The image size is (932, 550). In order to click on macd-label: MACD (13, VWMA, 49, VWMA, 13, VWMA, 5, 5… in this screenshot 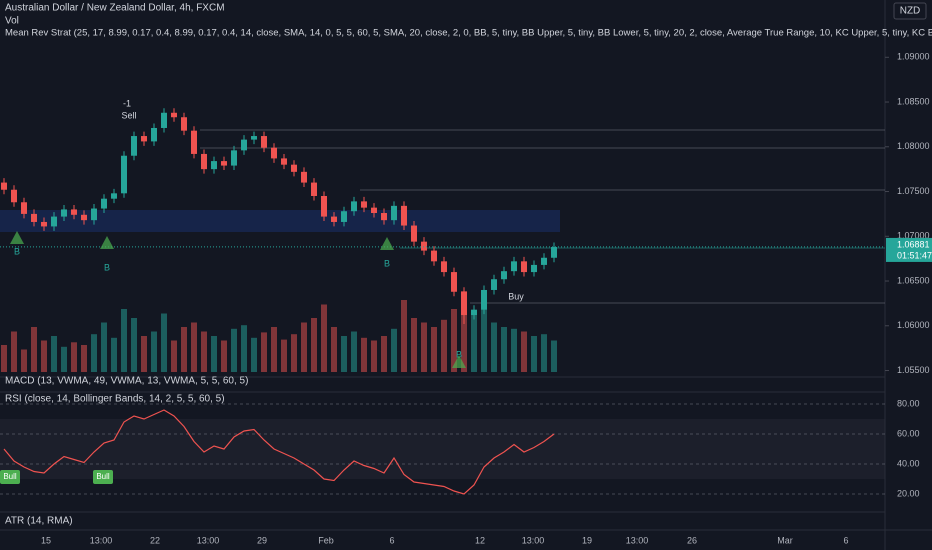, I will do `click(126, 381)`.